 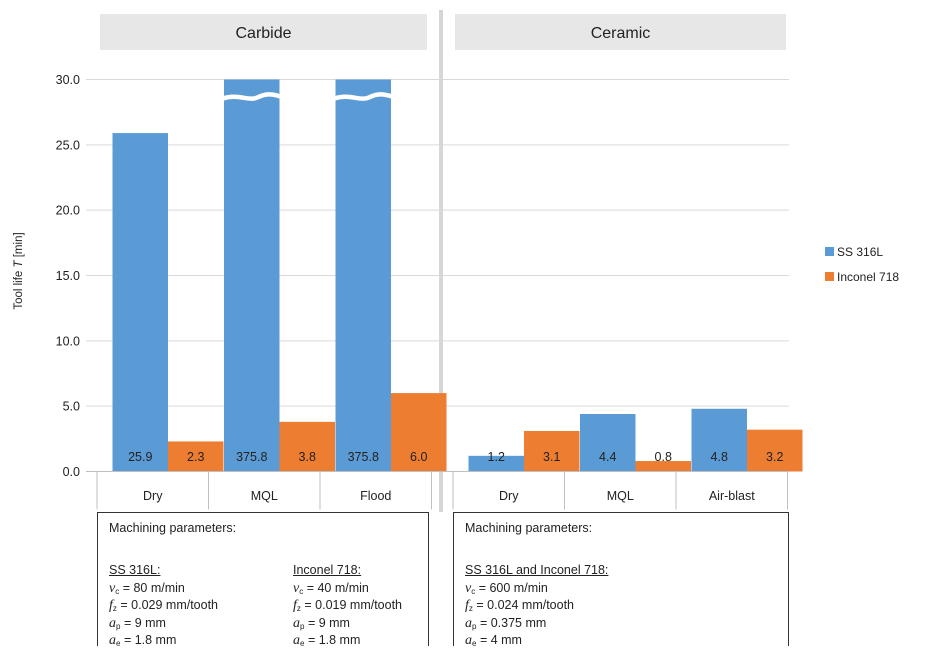 I want to click on param-fz: fz = 0.029 mm/tooth, so click(x=164, y=605).